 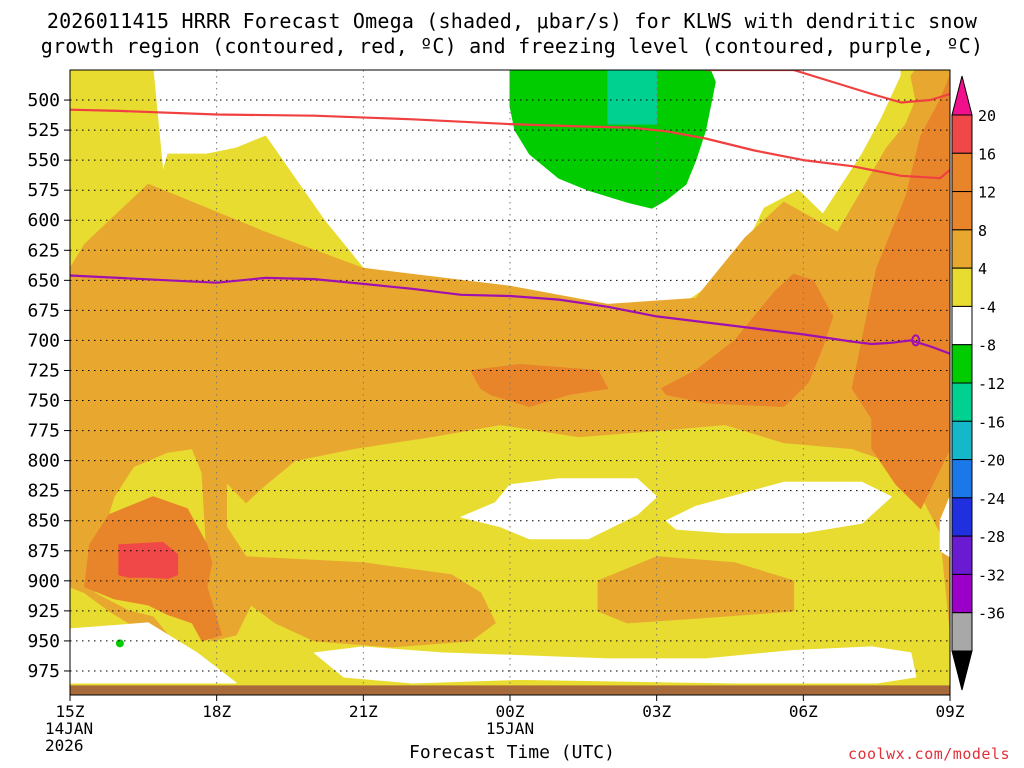 What do you see at coordinates (987, 154) in the screenshot?
I see `colorbar-label-16: 16` at bounding box center [987, 154].